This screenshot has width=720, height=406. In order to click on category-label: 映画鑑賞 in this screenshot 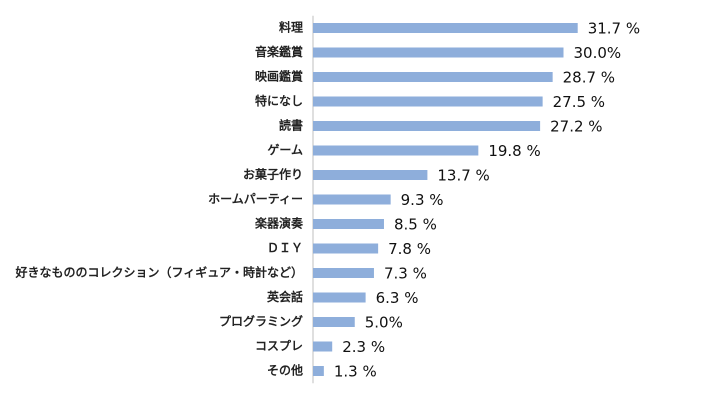, I will do `click(279, 76)`.